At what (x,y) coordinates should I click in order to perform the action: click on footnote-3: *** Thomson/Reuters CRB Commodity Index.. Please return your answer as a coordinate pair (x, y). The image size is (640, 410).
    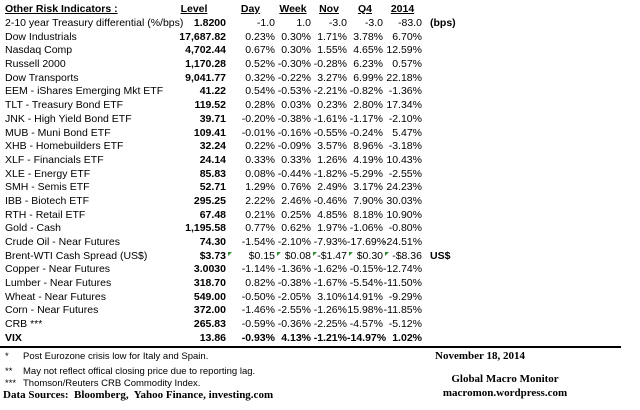
    Looking at the image, I should click on (102, 383).